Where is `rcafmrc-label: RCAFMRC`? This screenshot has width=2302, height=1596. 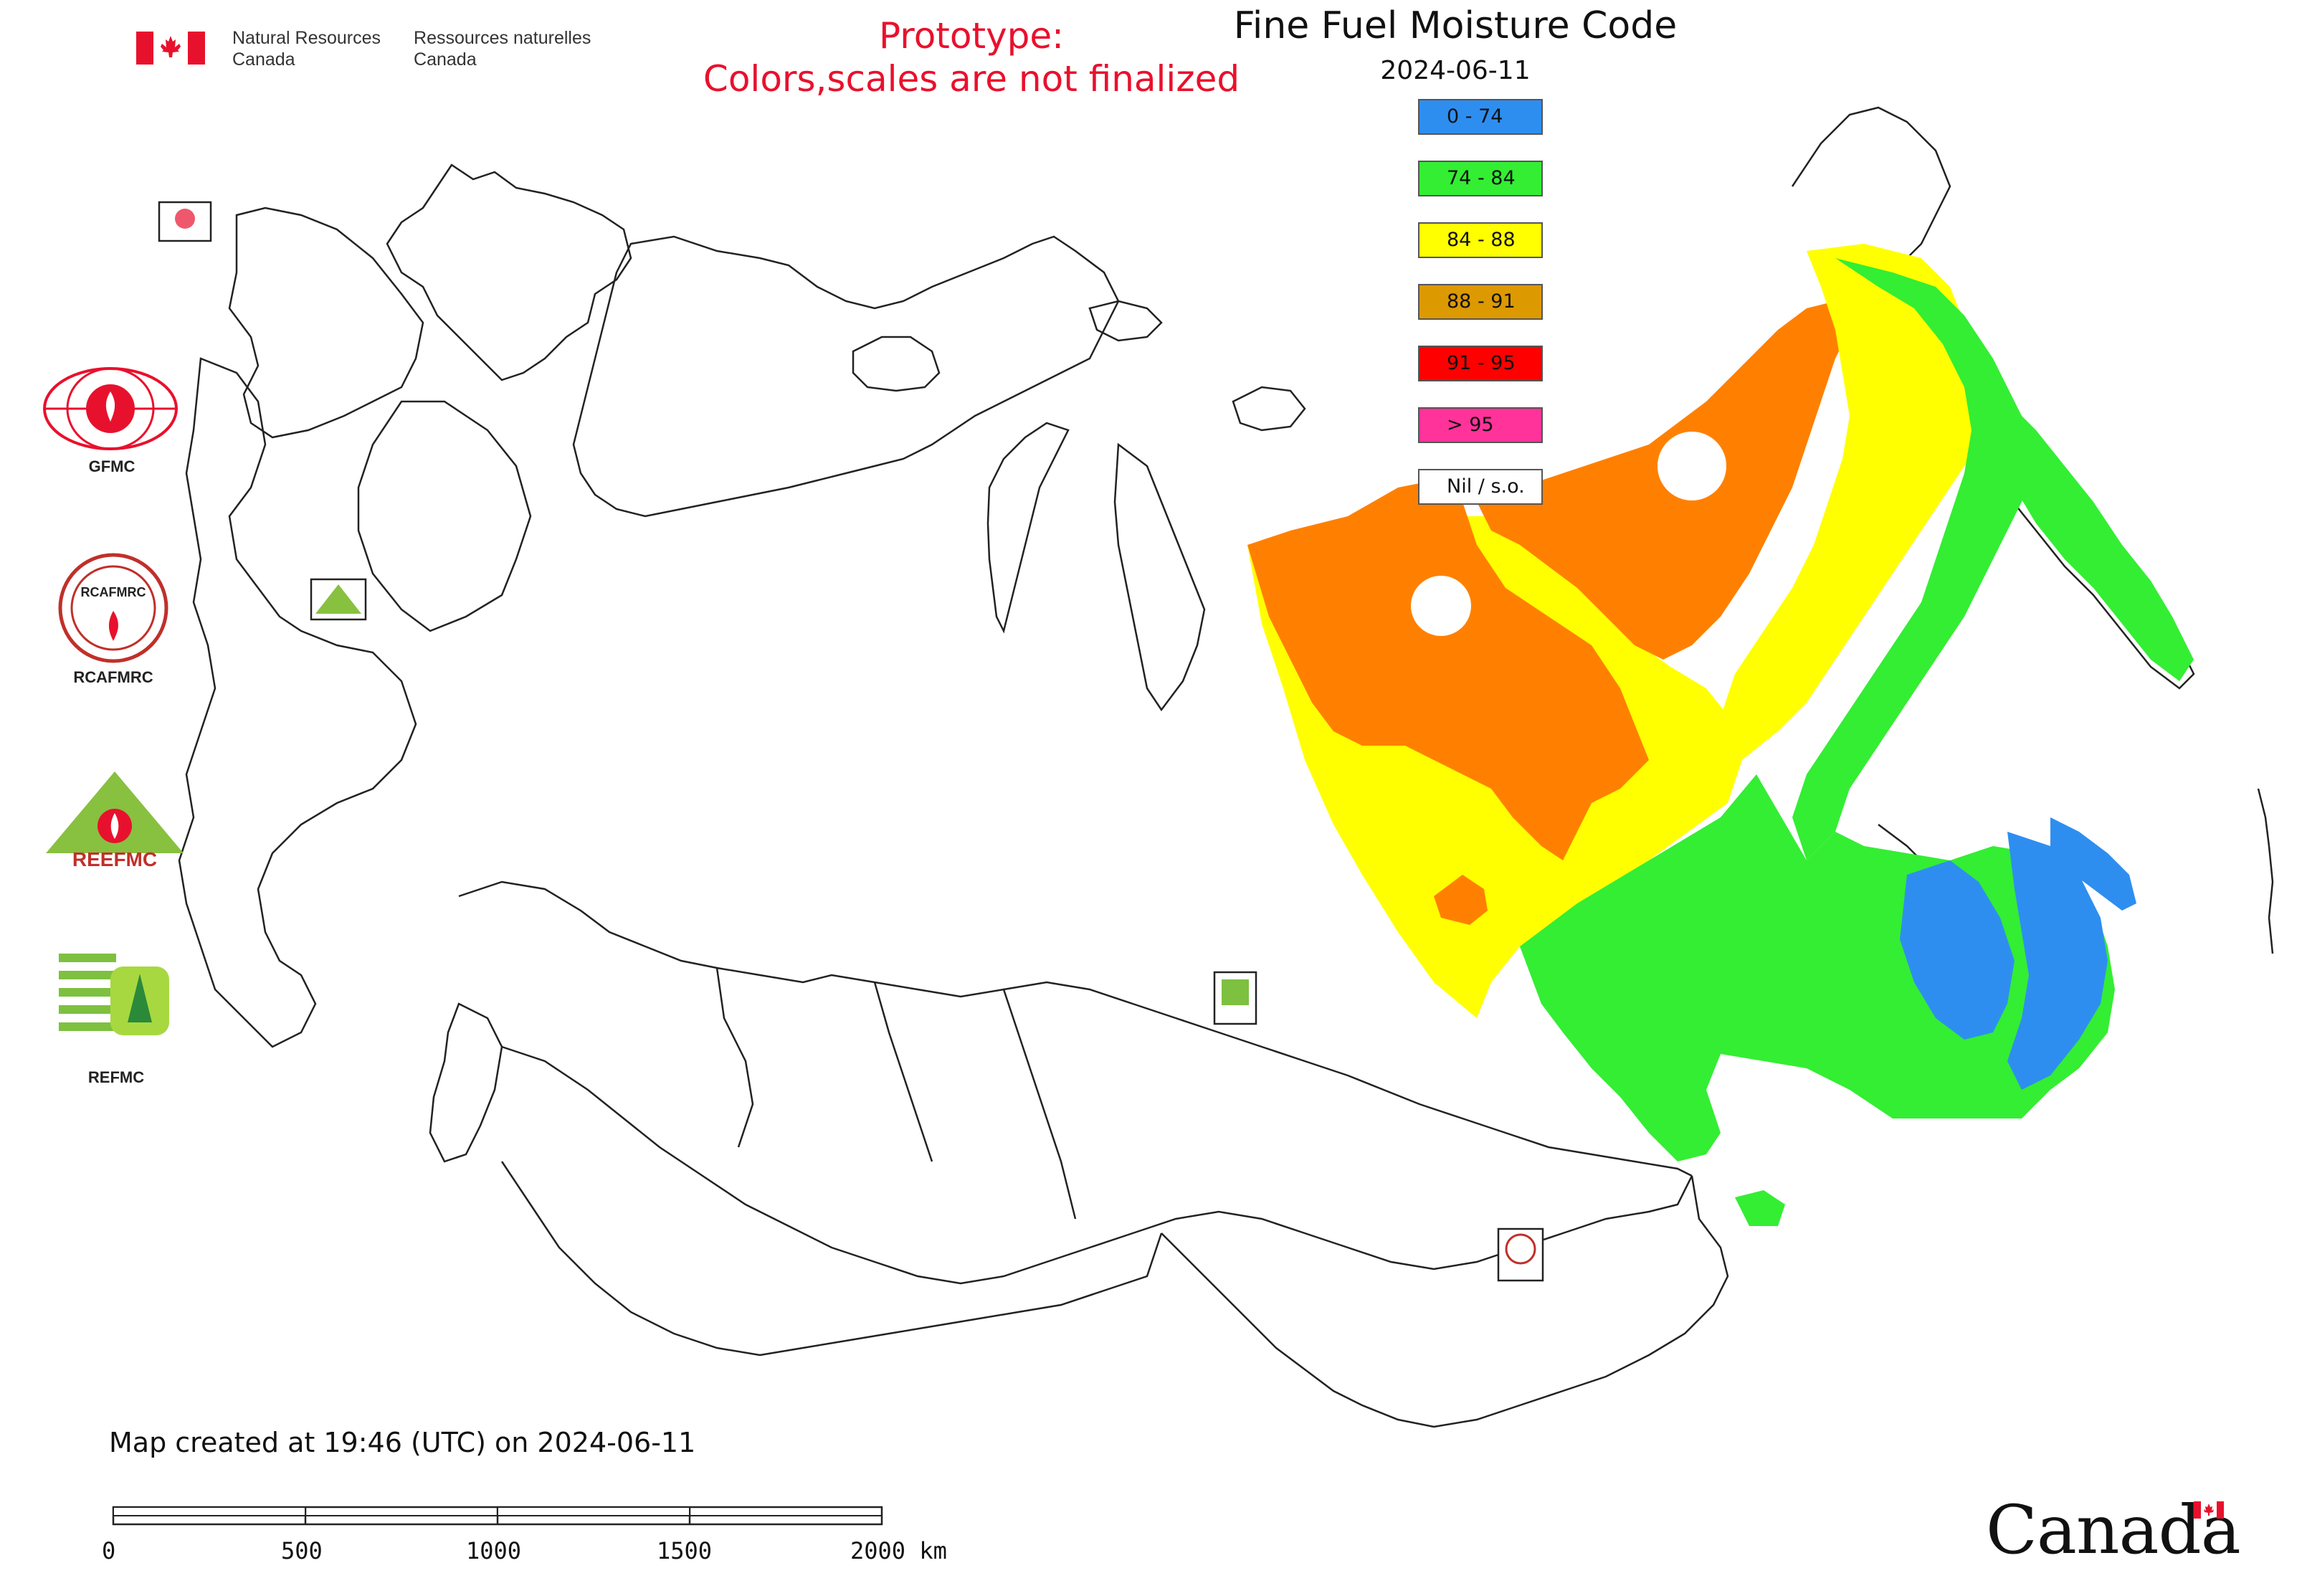
rcafmrc-label: RCAFMRC is located at coordinates (113, 677).